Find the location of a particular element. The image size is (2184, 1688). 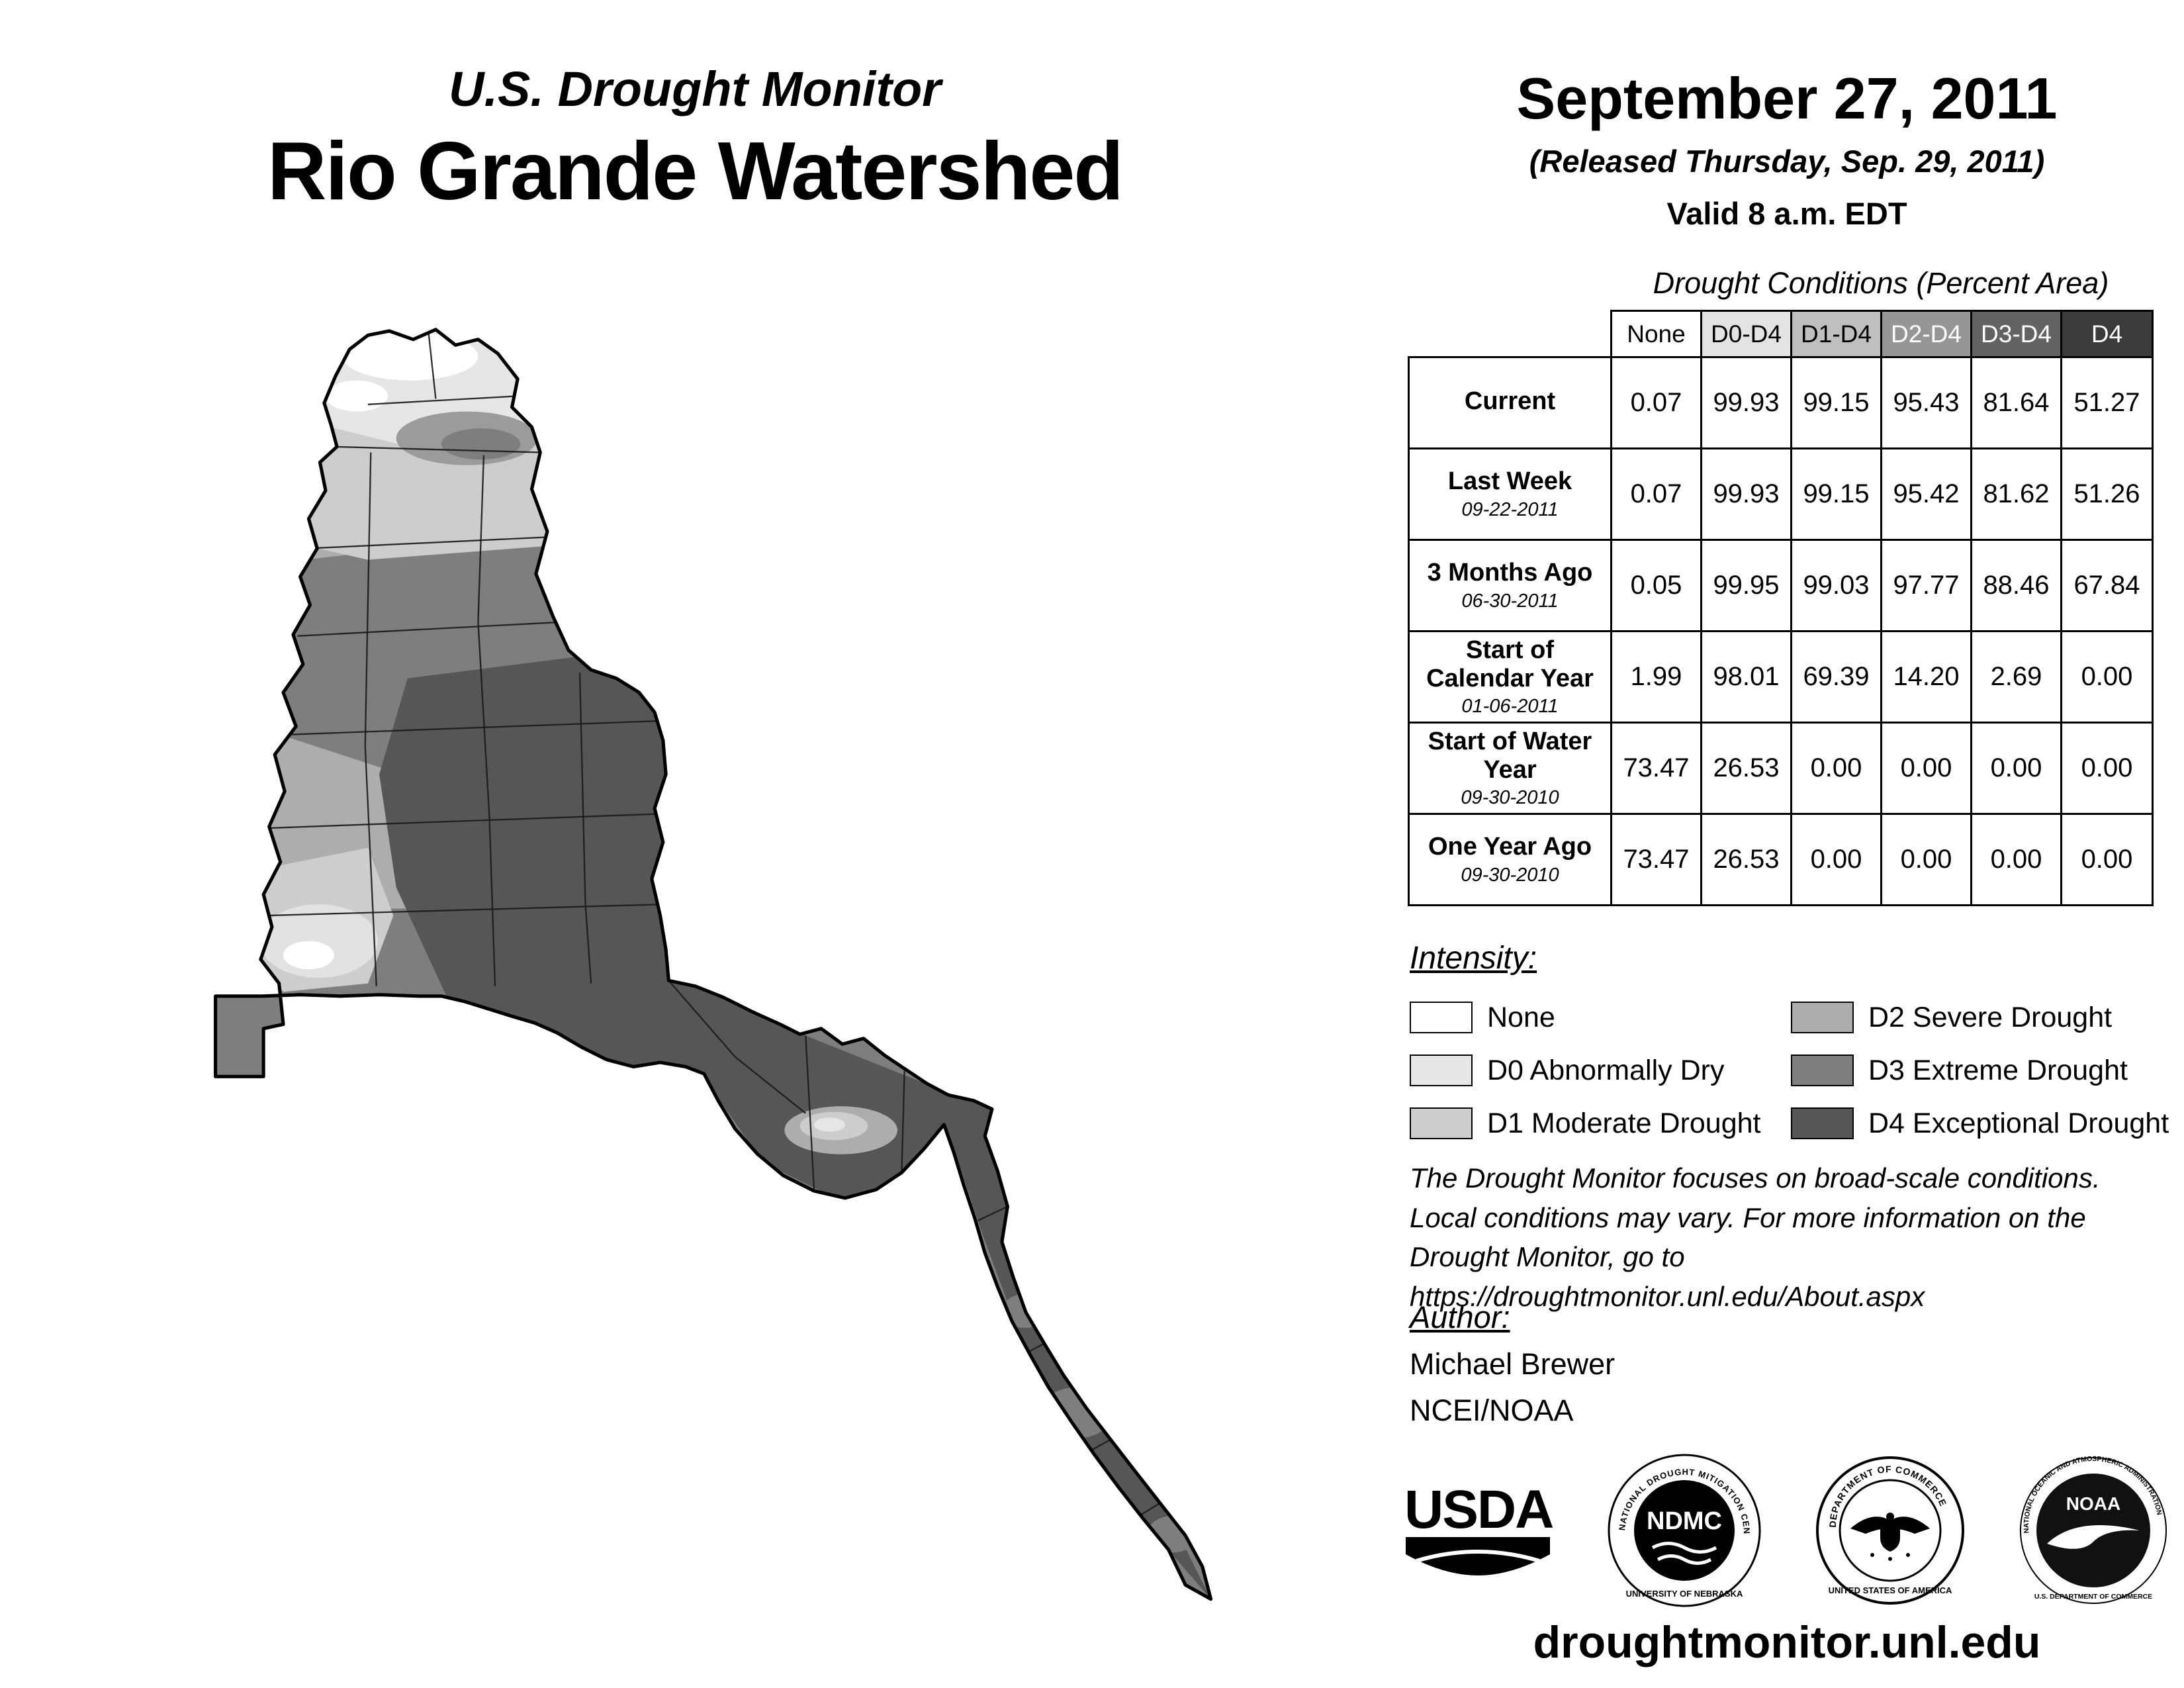

valid-time: Valid 8 a.m. EDT is located at coordinates (1786, 213).